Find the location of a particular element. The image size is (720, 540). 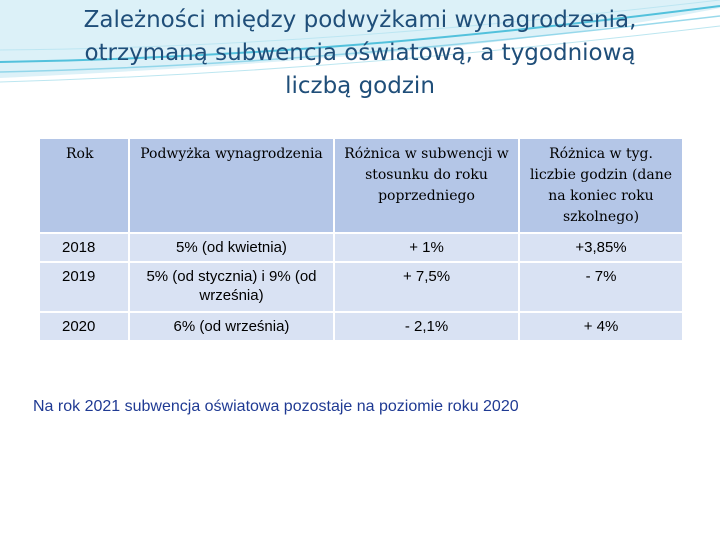

cell-year: 2020 is located at coordinates (84, 326).